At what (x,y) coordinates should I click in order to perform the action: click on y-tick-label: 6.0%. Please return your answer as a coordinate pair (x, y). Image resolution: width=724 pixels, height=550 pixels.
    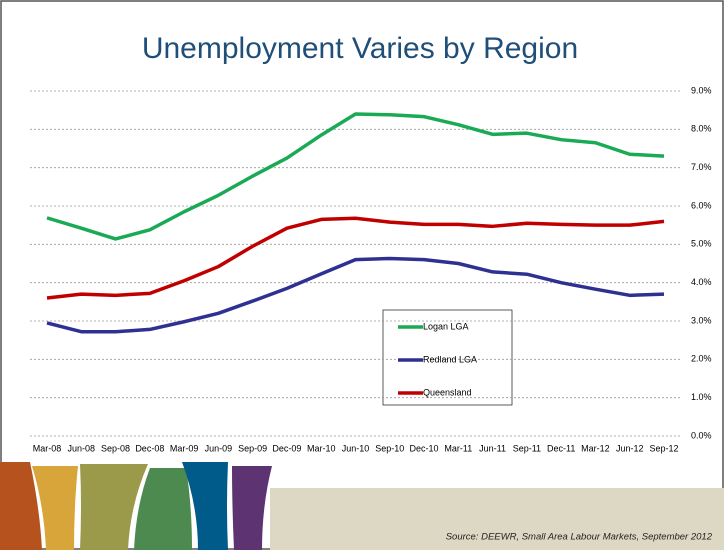
    Looking at the image, I should click on (701, 205).